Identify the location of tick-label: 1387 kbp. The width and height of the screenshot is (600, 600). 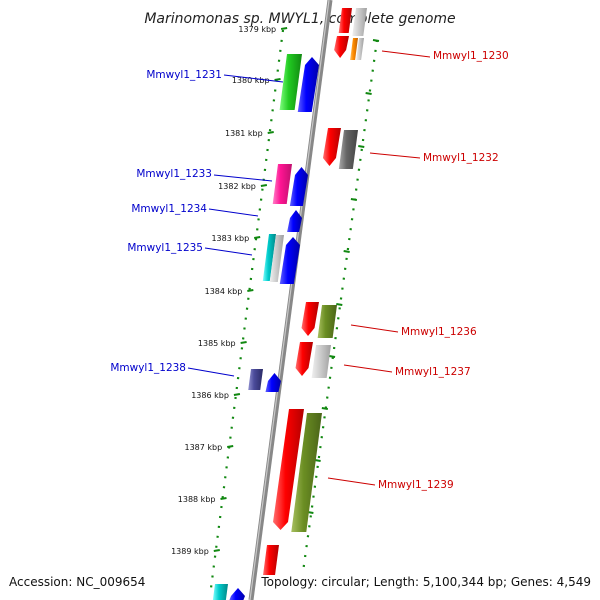
(204, 447).